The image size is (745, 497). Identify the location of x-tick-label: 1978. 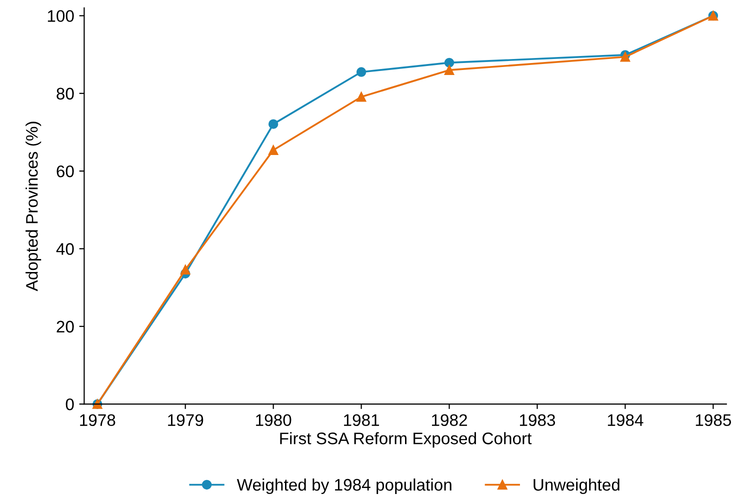
(98, 420).